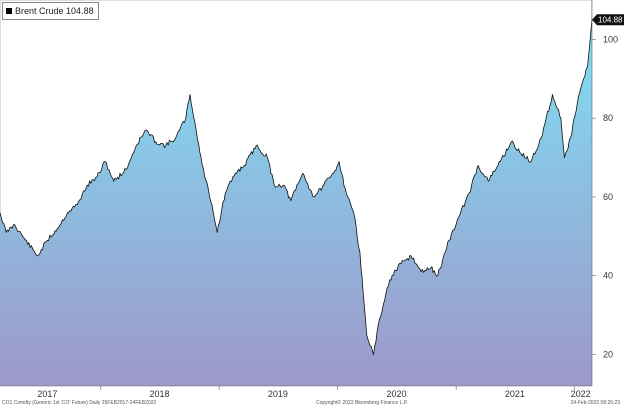 This screenshot has height=408, width=624. What do you see at coordinates (595, 403) in the screenshot?
I see `footer-timestamp: 24-Feb-2022 08:25:23` at bounding box center [595, 403].